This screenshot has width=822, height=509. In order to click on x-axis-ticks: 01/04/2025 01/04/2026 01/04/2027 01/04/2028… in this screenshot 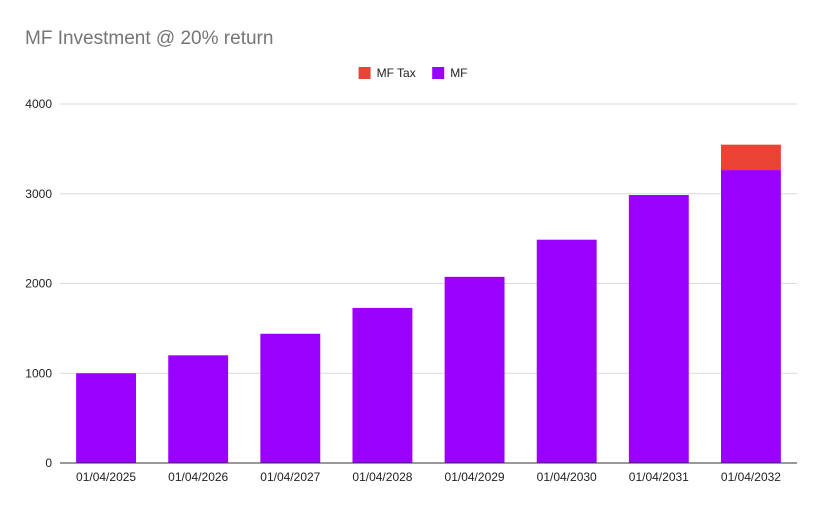, I will do `click(428, 477)`.